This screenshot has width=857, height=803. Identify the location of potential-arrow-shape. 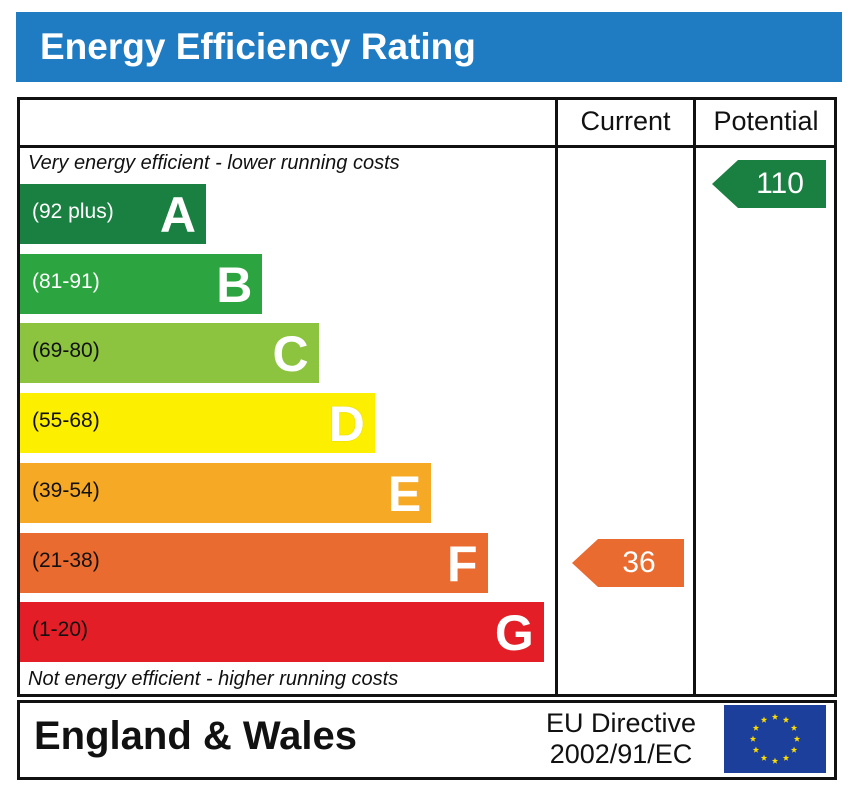
(769, 184).